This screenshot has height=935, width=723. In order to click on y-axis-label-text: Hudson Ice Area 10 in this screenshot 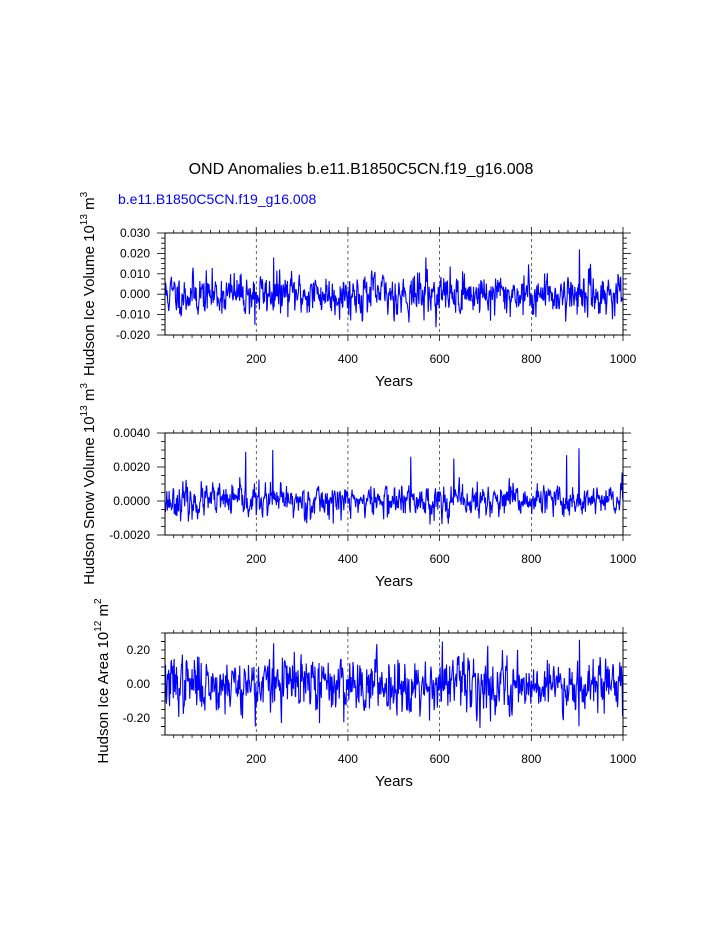, I will do `click(103, 698)`.